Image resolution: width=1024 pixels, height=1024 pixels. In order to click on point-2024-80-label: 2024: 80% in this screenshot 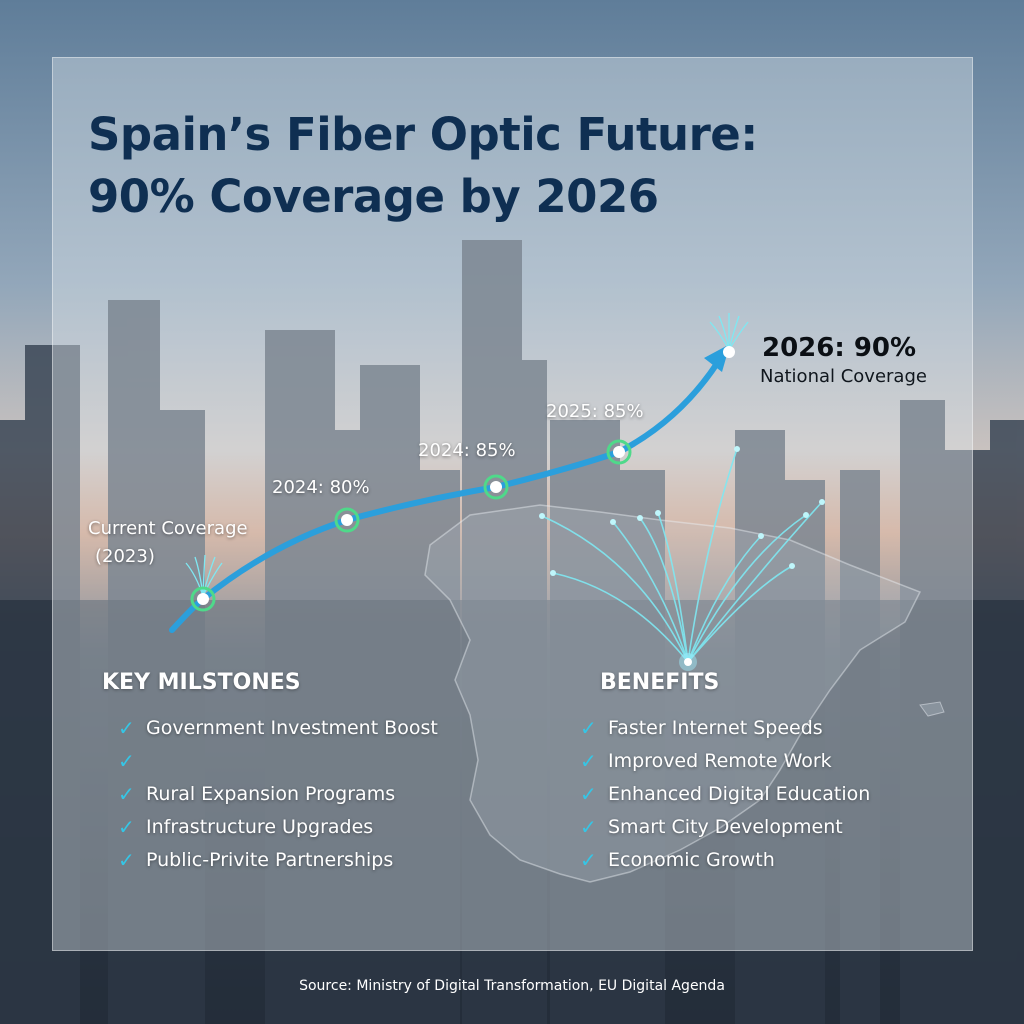, I will do `click(321, 487)`.